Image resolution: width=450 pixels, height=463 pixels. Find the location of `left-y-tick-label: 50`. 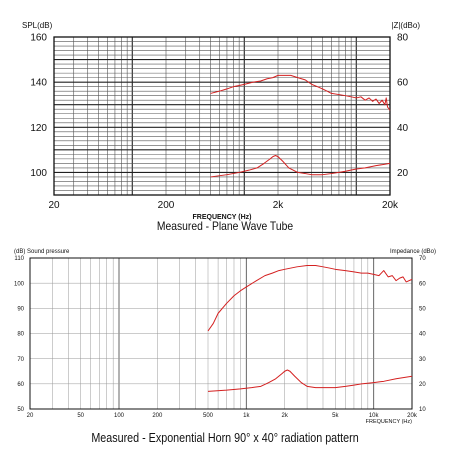

left-y-tick-label: 50 is located at coordinates (20, 410).